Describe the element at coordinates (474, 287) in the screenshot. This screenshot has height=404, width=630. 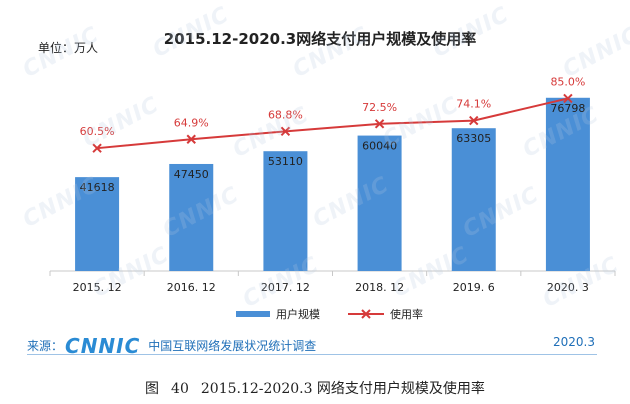
I see `x-tick-label: 2019. 6` at that location.